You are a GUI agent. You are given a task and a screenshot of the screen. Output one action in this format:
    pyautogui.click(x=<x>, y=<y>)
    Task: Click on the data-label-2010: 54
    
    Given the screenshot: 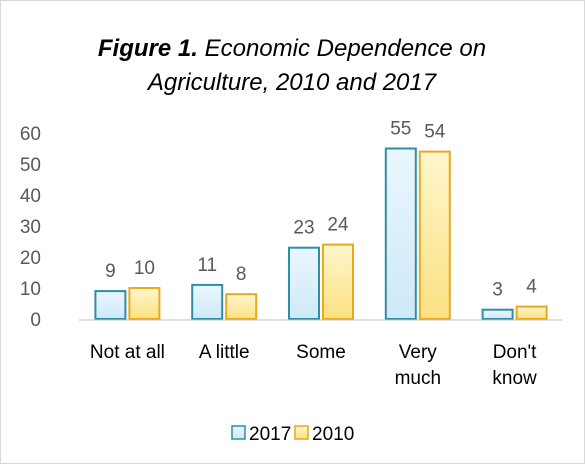 What is the action you would take?
    pyautogui.click(x=435, y=132)
    